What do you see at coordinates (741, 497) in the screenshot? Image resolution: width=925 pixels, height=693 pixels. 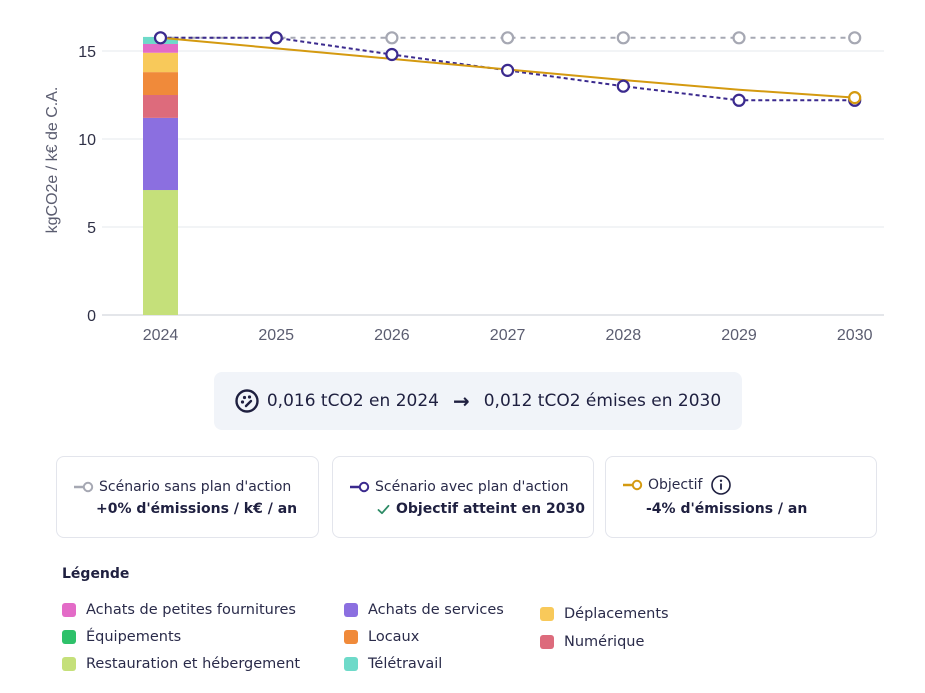 I see `card-objectif: Objectif -4% d'émissions / an` at bounding box center [741, 497].